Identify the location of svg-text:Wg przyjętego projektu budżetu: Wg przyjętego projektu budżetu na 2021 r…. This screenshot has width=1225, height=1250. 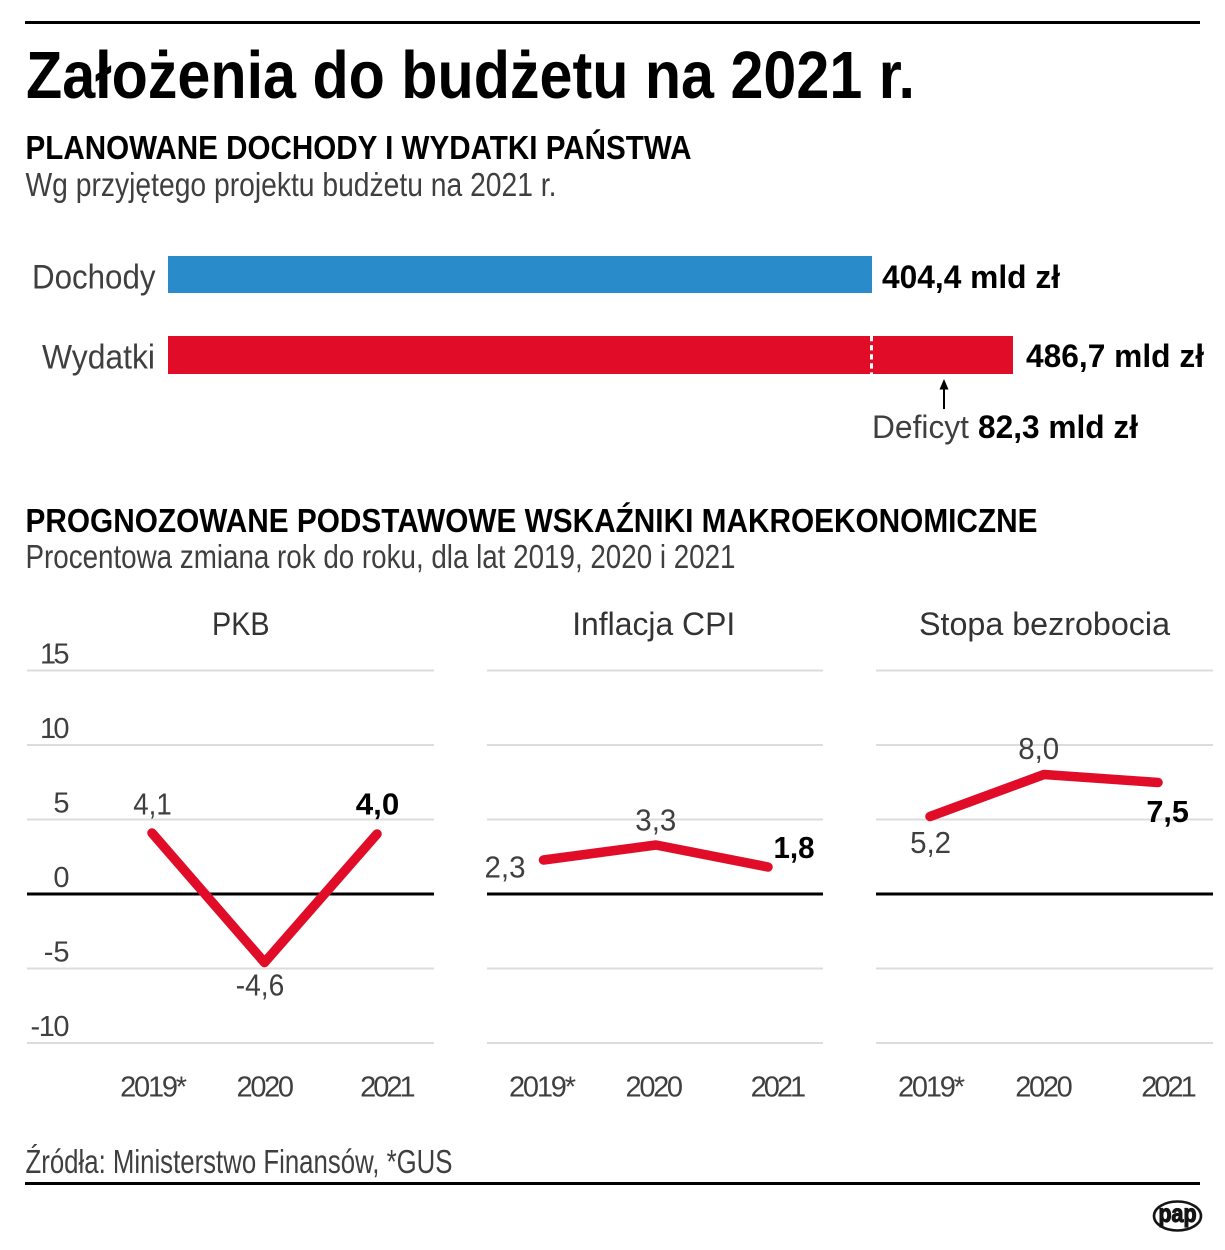
(291, 184).